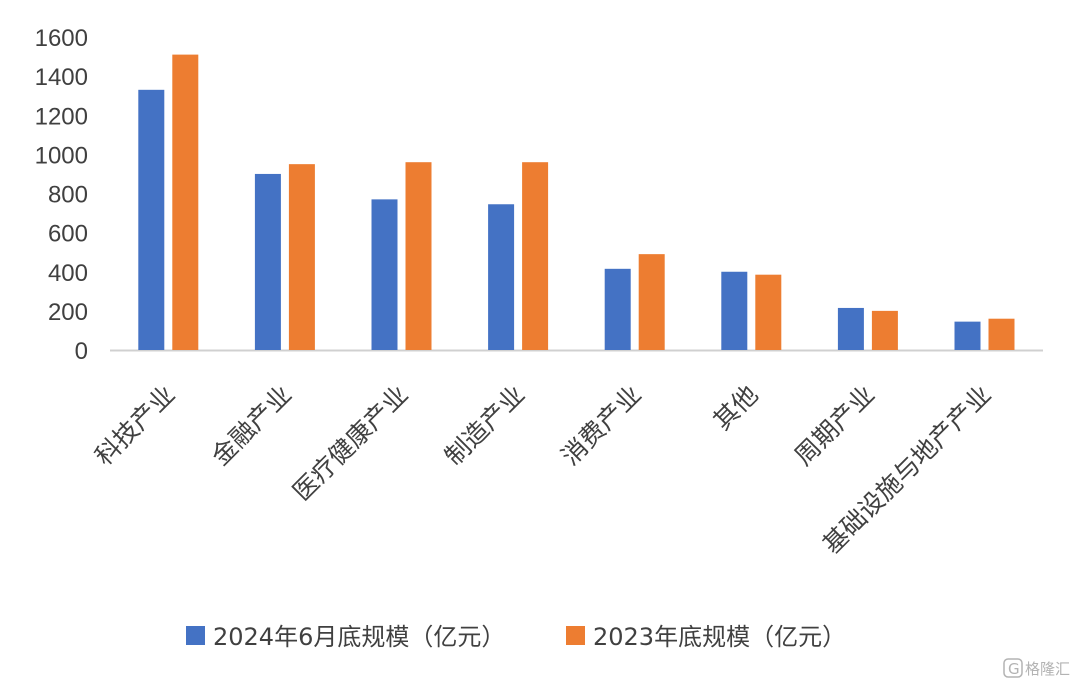 Image resolution: width=1080 pixels, height=686 pixels. Describe the element at coordinates (134, 425) in the screenshot. I see `category-label: 科技产业` at that location.